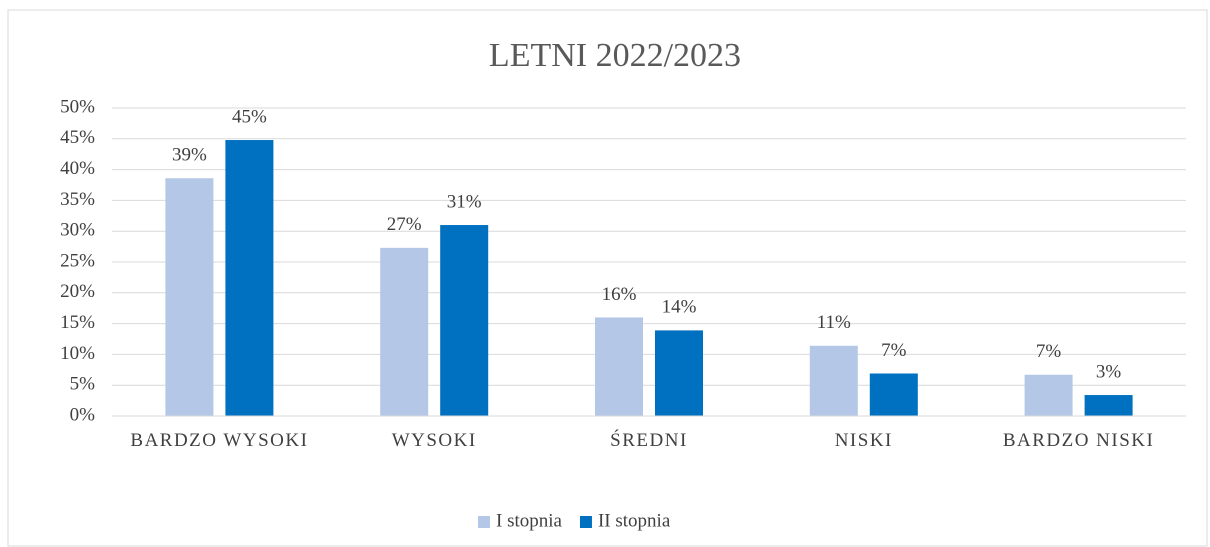  I want to click on data-label: 14%, so click(679, 307).